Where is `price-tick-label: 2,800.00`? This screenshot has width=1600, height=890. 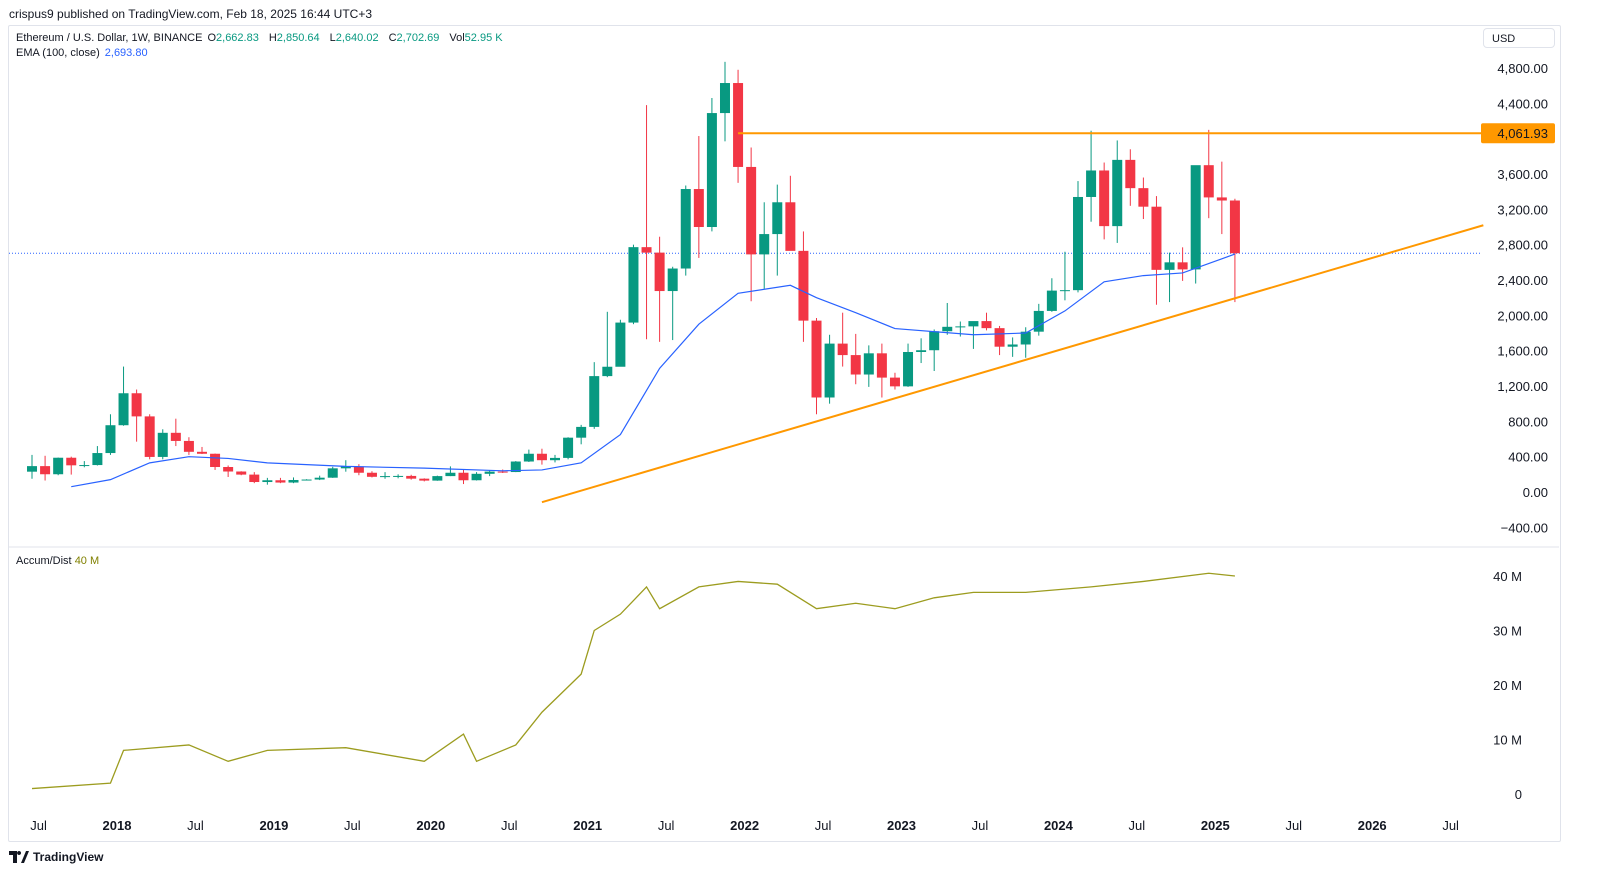 price-tick-label: 2,800.00 is located at coordinates (1522, 245).